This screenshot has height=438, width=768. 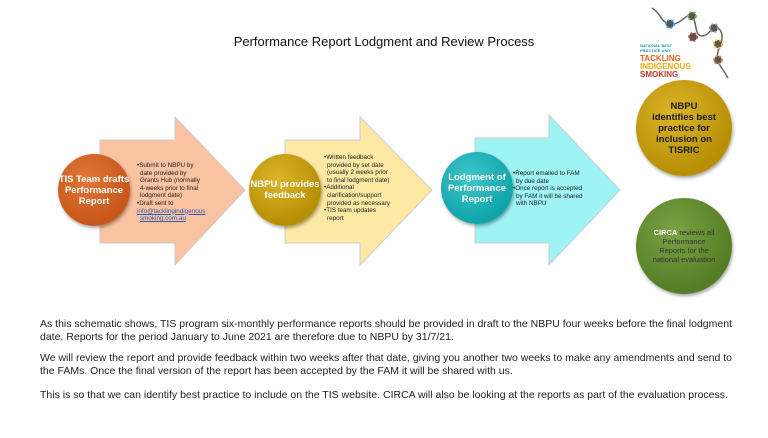 I want to click on step-1-circle: TIS Team drafts Performance Report, so click(x=94, y=190).